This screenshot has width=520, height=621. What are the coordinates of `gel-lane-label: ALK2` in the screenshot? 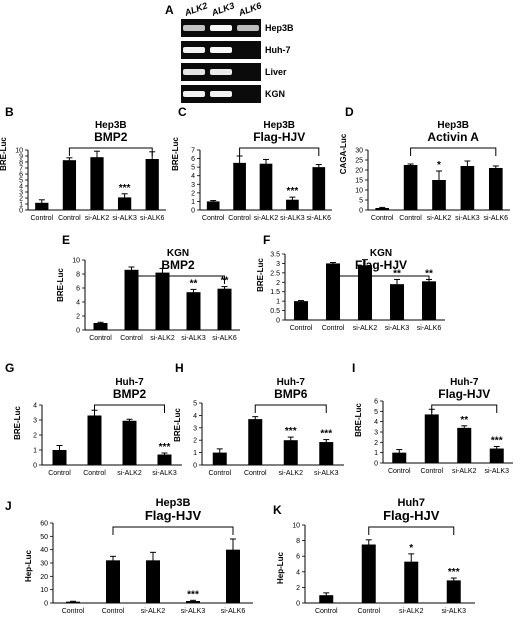 It's located at (195, 9).